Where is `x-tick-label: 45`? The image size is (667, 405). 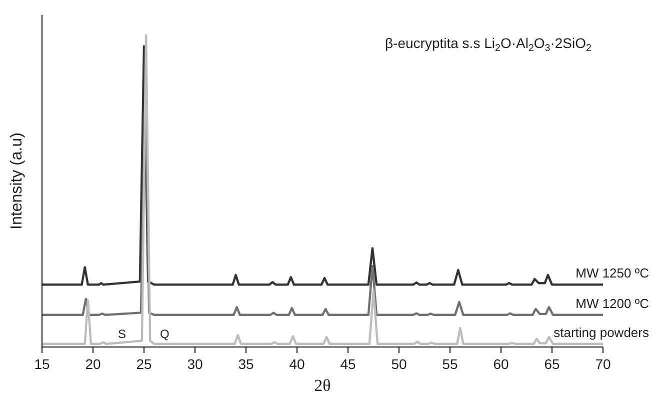 x-tick-label: 45 is located at coordinates (348, 364).